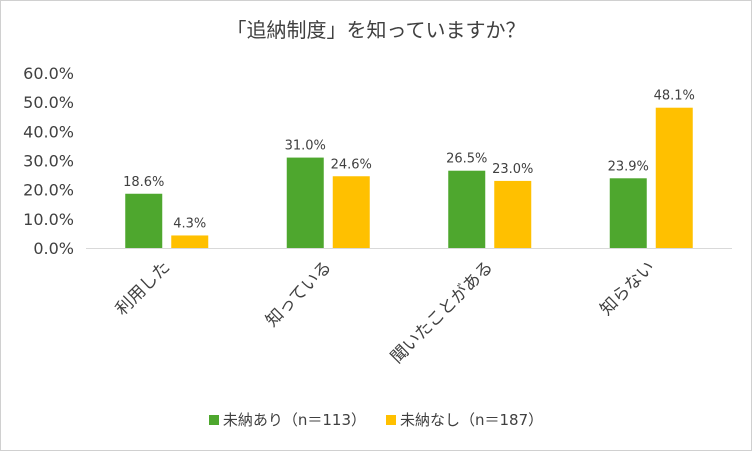 The height and width of the screenshot is (451, 752). What do you see at coordinates (189, 223) in the screenshot?
I see `data-label: 4.3%` at bounding box center [189, 223].